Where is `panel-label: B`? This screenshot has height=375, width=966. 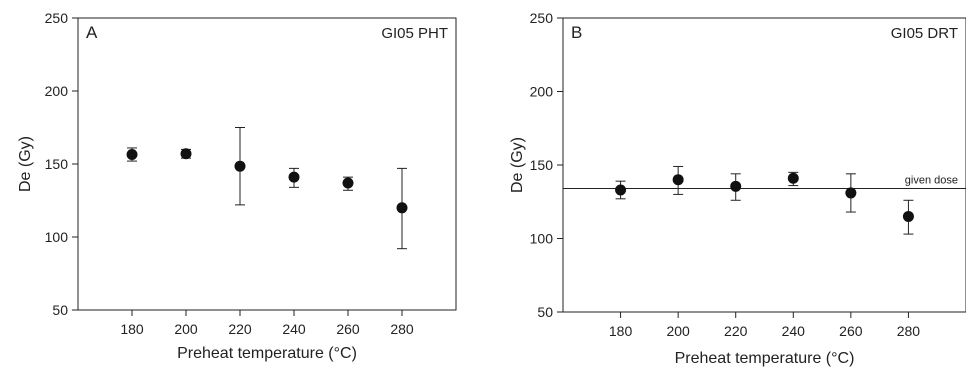
panel-label: B is located at coordinates (576, 32).